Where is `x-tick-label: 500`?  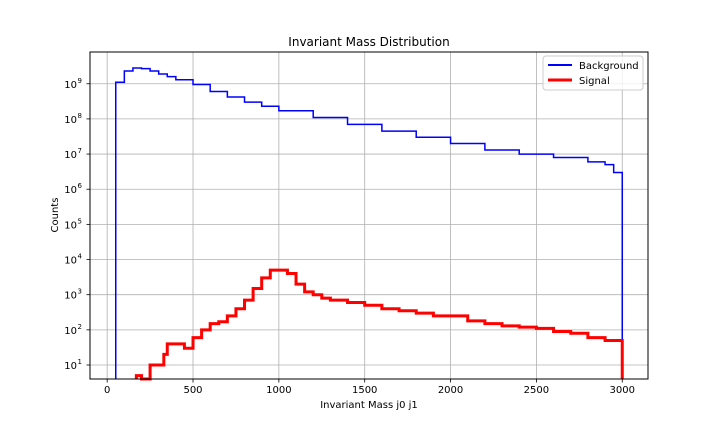
x-tick-label: 500 is located at coordinates (192, 390).